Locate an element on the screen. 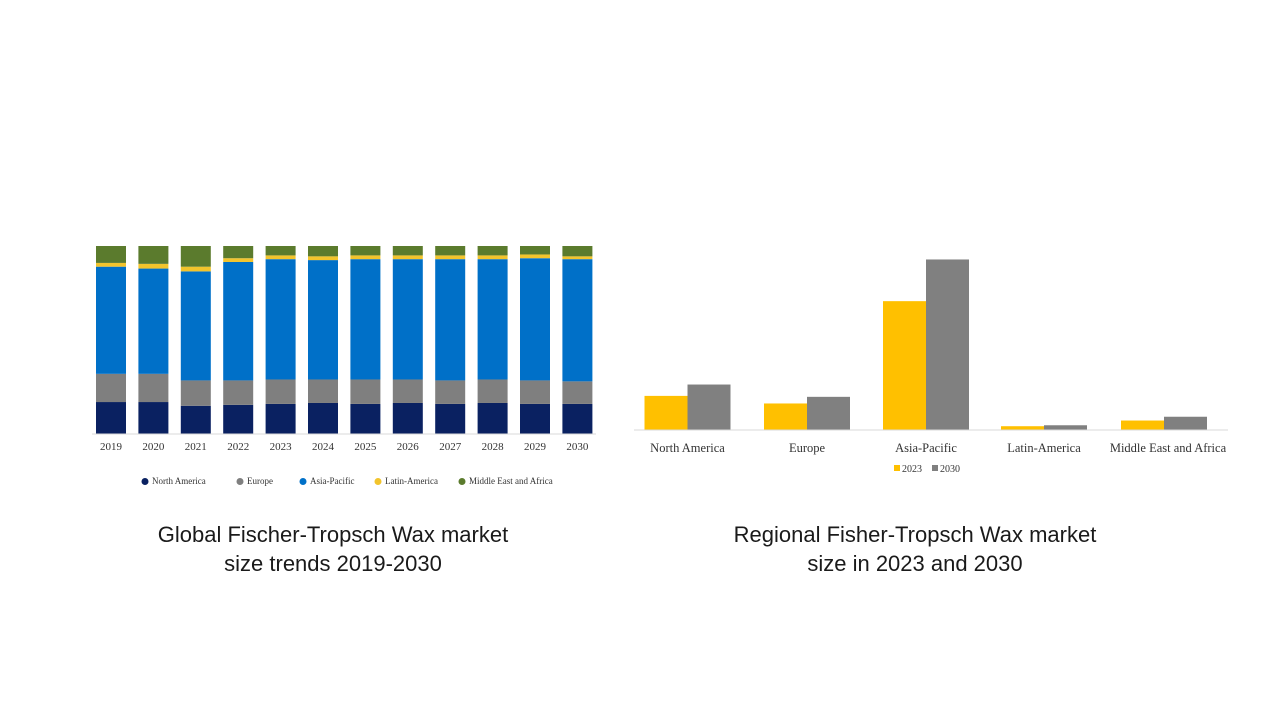 This screenshot has height=720, width=1280. bar-2024-north-america is located at coordinates (323, 418).